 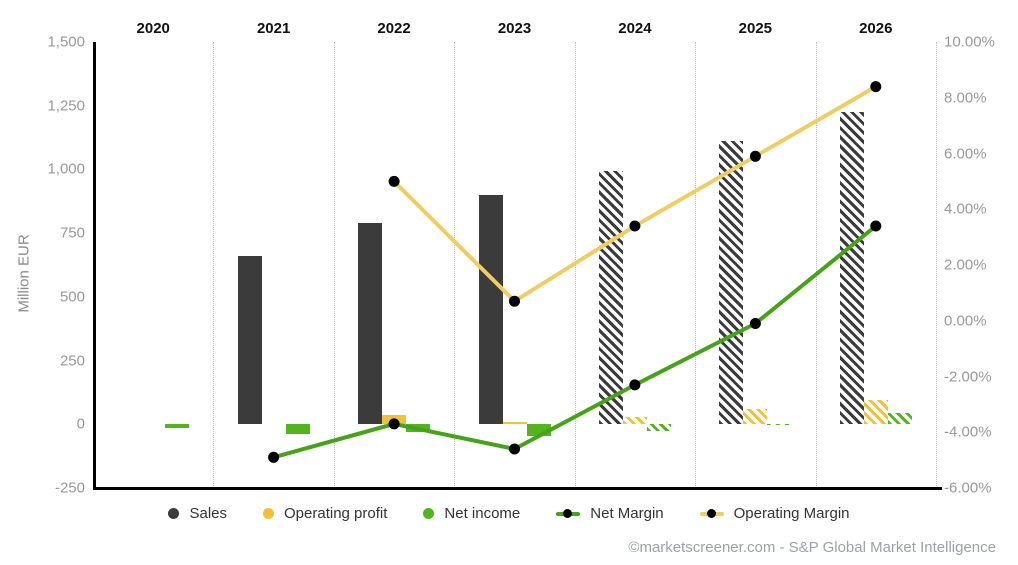 I want to click on legend-item-sales: Sales, so click(x=197, y=513).